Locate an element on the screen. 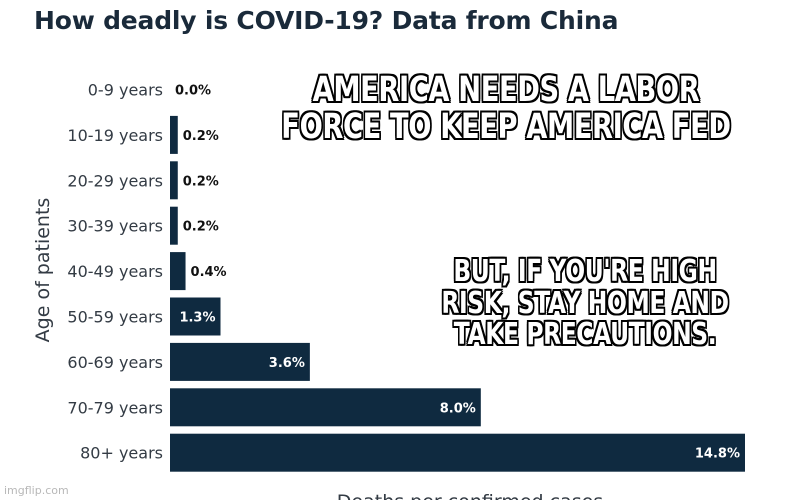 The height and width of the screenshot is (500, 809). y-tick-label: 10-19 years is located at coordinates (115, 135).